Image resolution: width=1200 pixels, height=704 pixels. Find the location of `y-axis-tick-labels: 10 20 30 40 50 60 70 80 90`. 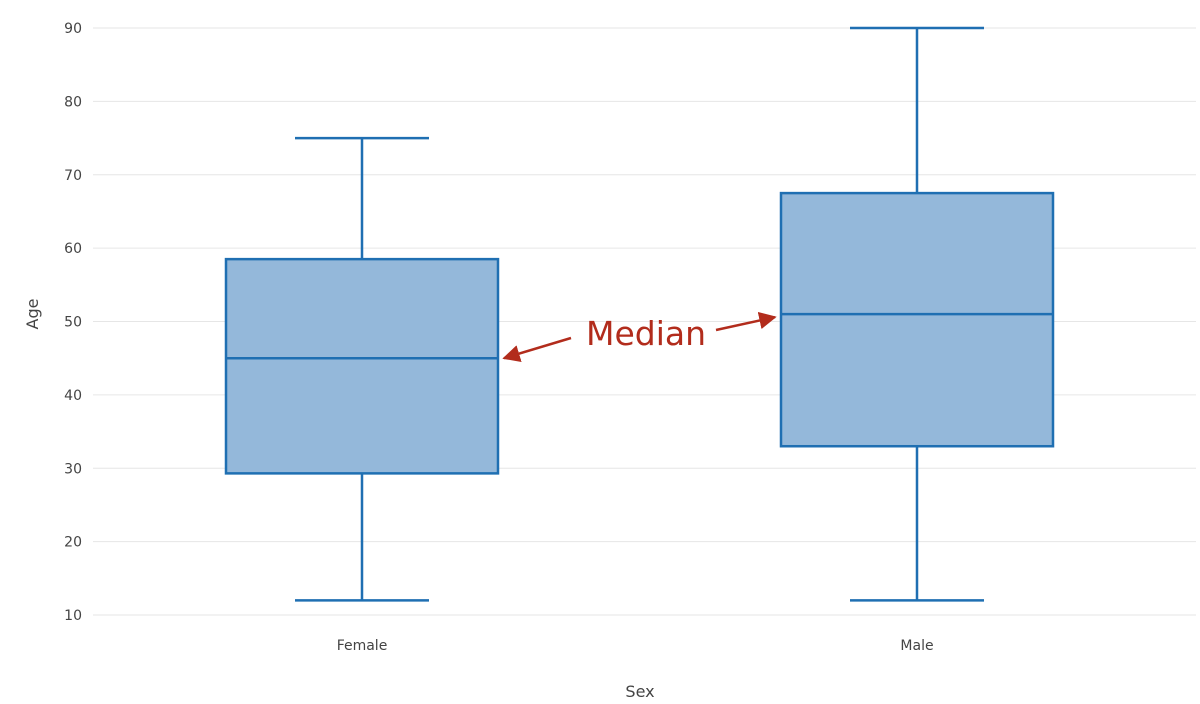

y-axis-tick-labels: 10 20 30 40 50 60 70 80 90 is located at coordinates (73, 322).